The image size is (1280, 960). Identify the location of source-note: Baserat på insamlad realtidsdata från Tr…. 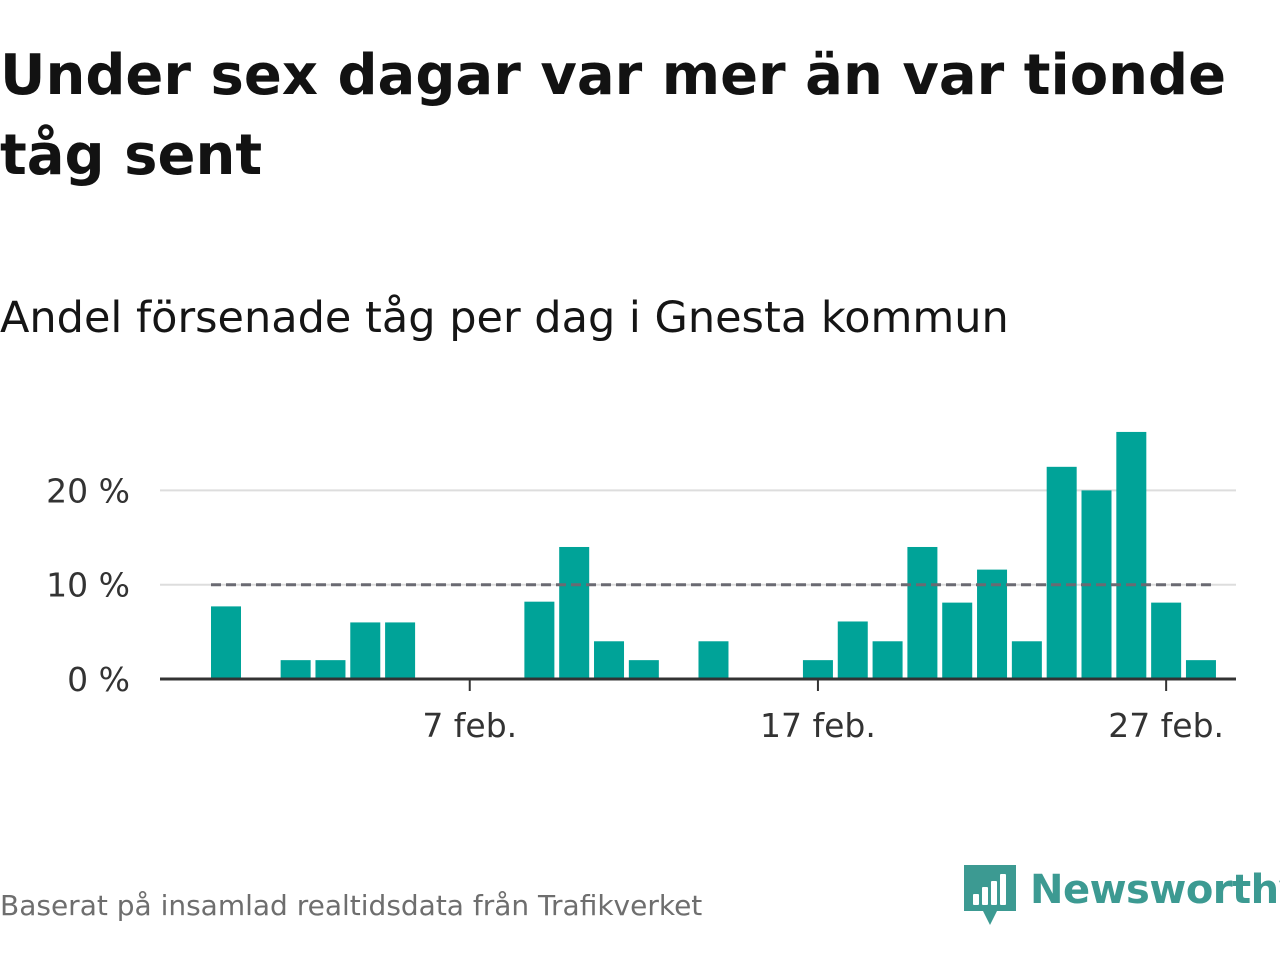
(351, 905).